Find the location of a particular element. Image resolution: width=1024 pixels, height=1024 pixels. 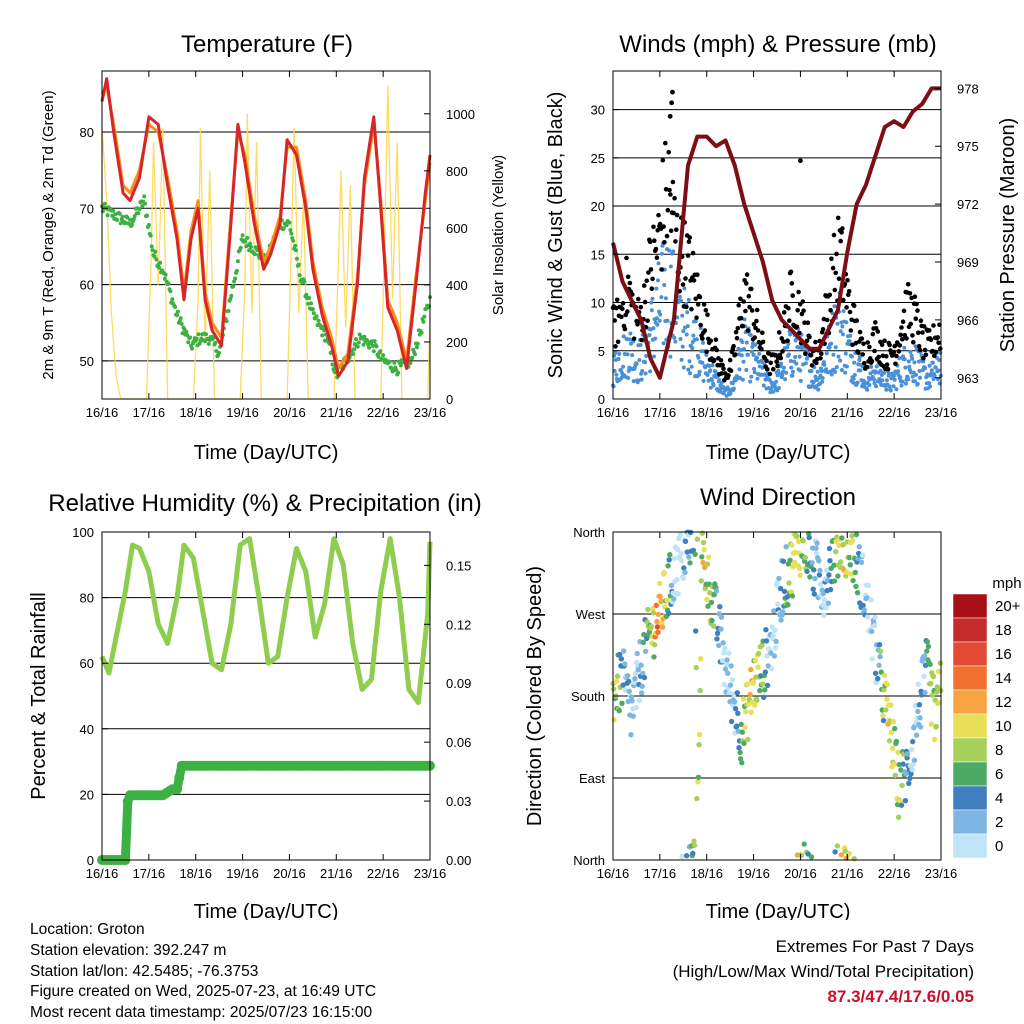

humidity-series is located at coordinates (266, 700).